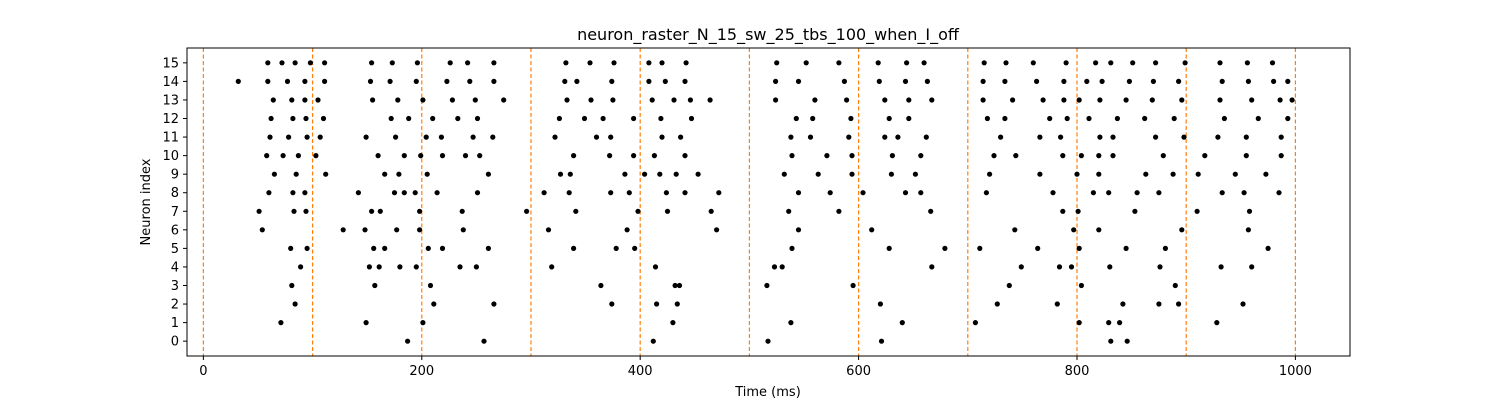 The image size is (1500, 400). Describe the element at coordinates (175, 342) in the screenshot. I see `y-tick-label: 0` at that location.